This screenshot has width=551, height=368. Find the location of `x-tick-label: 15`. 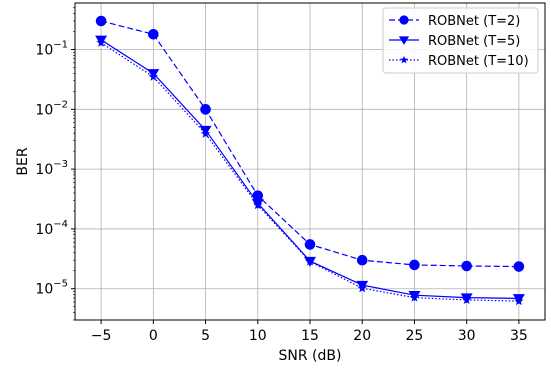

x-tick-label: 15 is located at coordinates (310, 336).